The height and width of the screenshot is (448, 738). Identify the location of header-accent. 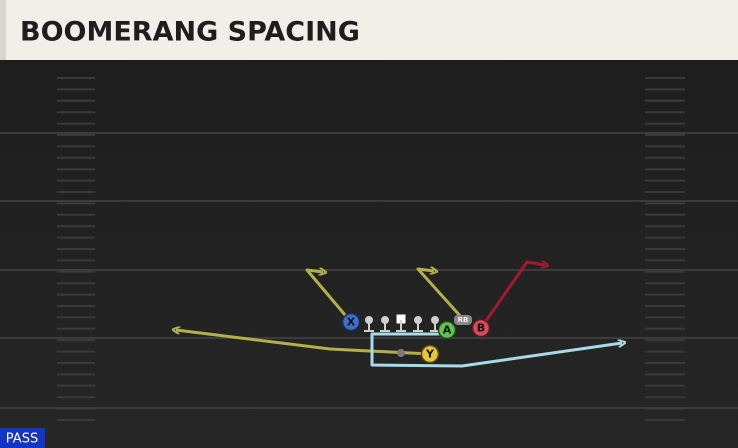
(3, 30).